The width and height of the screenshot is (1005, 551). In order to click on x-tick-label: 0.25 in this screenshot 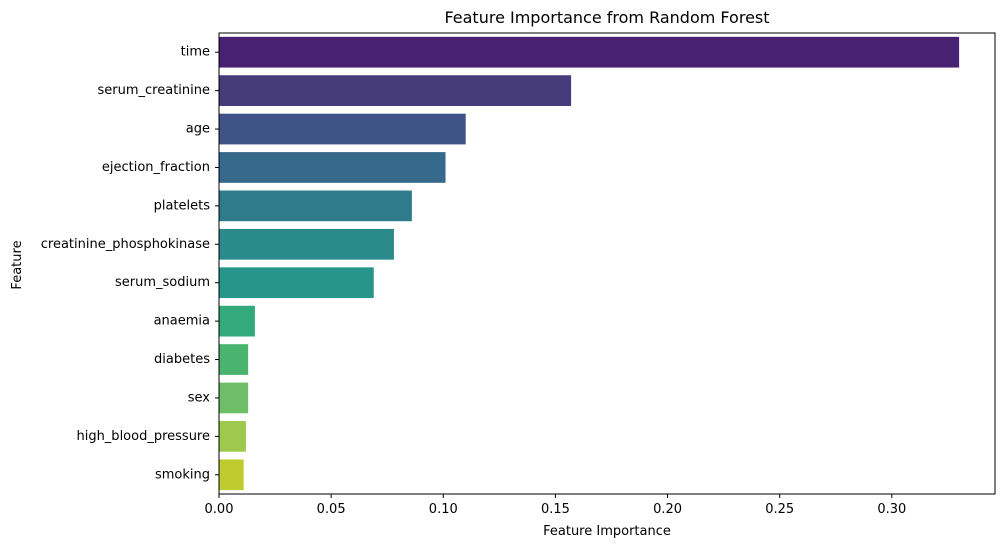, I will do `click(779, 509)`.